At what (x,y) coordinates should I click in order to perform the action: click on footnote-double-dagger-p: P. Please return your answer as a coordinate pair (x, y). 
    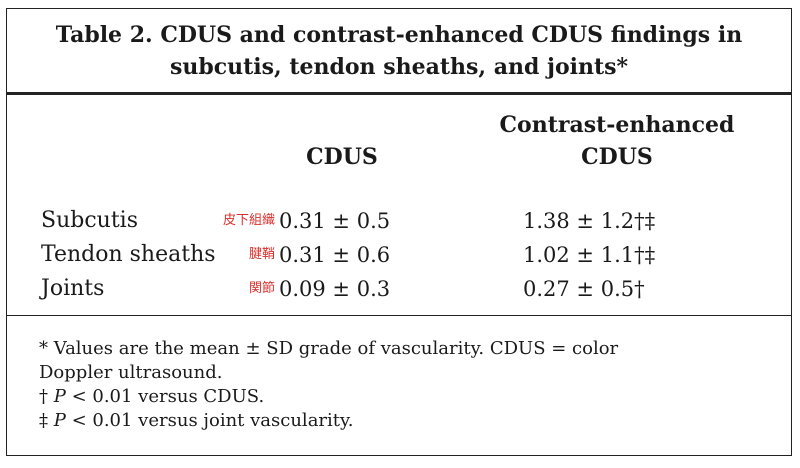
    Looking at the image, I should click on (59, 420).